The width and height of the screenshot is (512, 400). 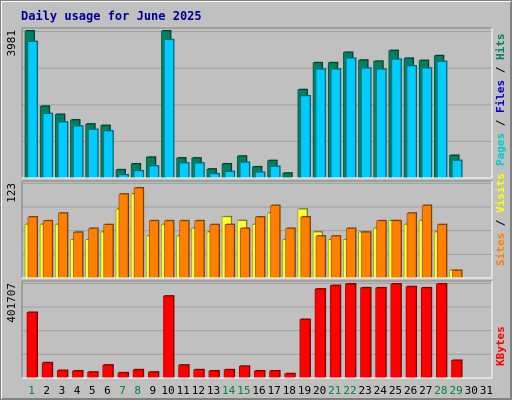 I want to click on x-tick-label-day-12: 12, so click(x=198, y=390).